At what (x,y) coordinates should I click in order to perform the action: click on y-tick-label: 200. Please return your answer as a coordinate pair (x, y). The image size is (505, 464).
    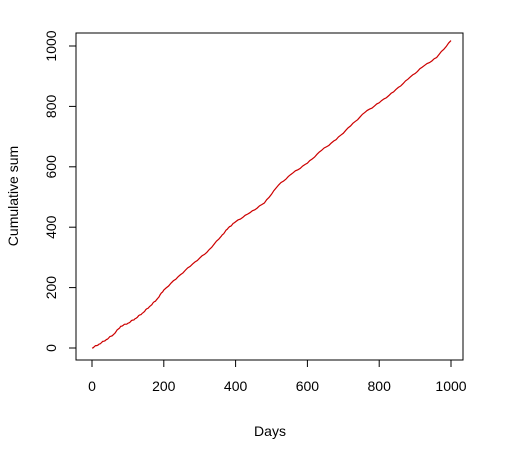
    Looking at the image, I should click on (51, 288).